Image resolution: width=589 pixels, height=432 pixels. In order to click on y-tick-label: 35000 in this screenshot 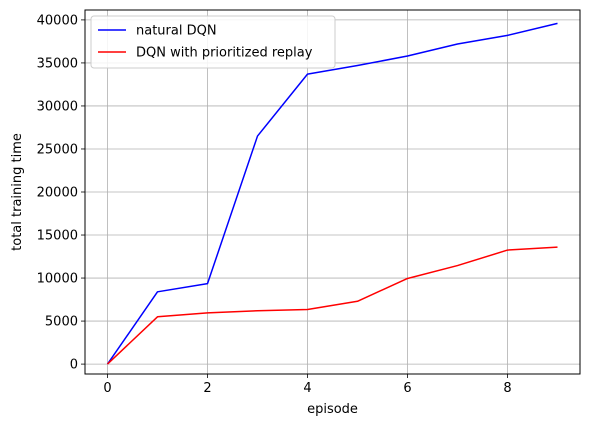, I will do `click(57, 63)`.